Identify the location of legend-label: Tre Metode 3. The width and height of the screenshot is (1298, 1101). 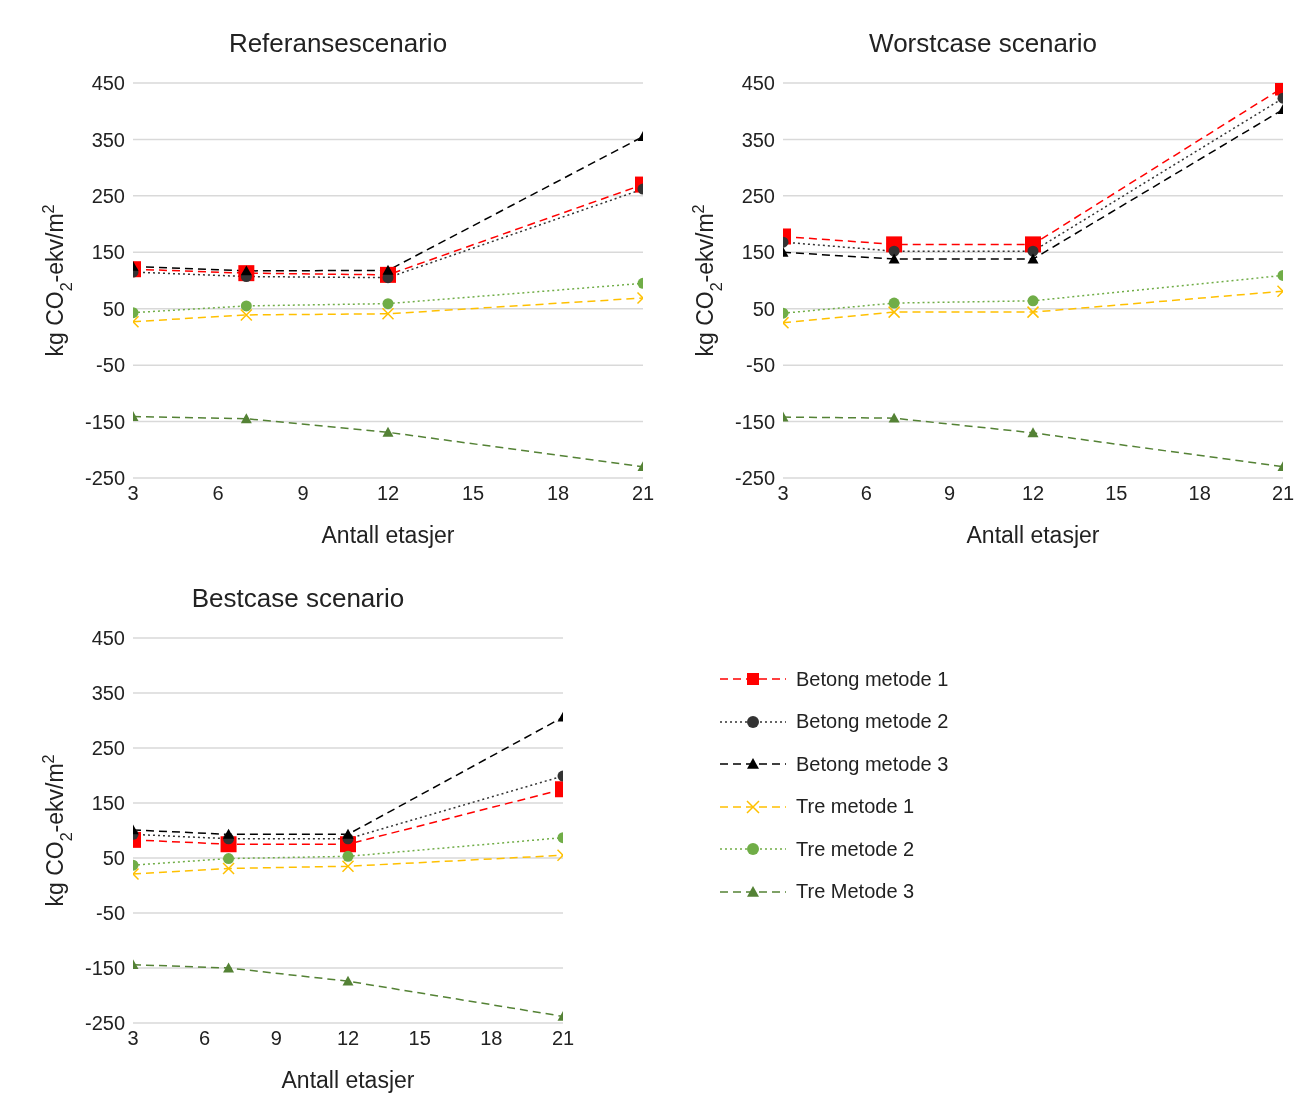
(855, 892).